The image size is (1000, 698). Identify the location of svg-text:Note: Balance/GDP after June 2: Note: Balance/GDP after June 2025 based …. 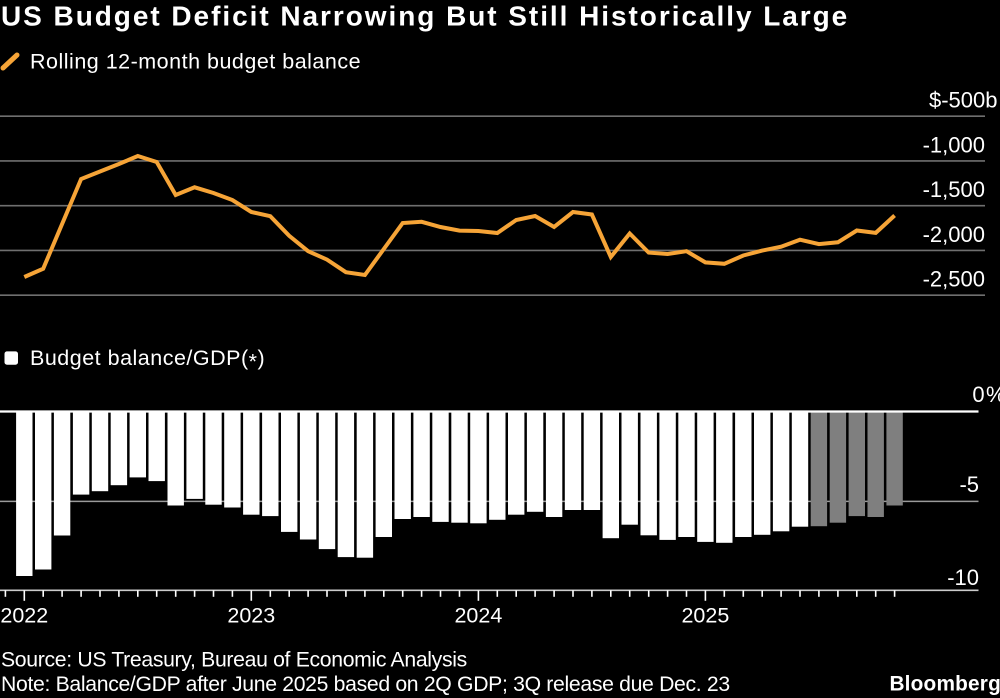
(365, 684).